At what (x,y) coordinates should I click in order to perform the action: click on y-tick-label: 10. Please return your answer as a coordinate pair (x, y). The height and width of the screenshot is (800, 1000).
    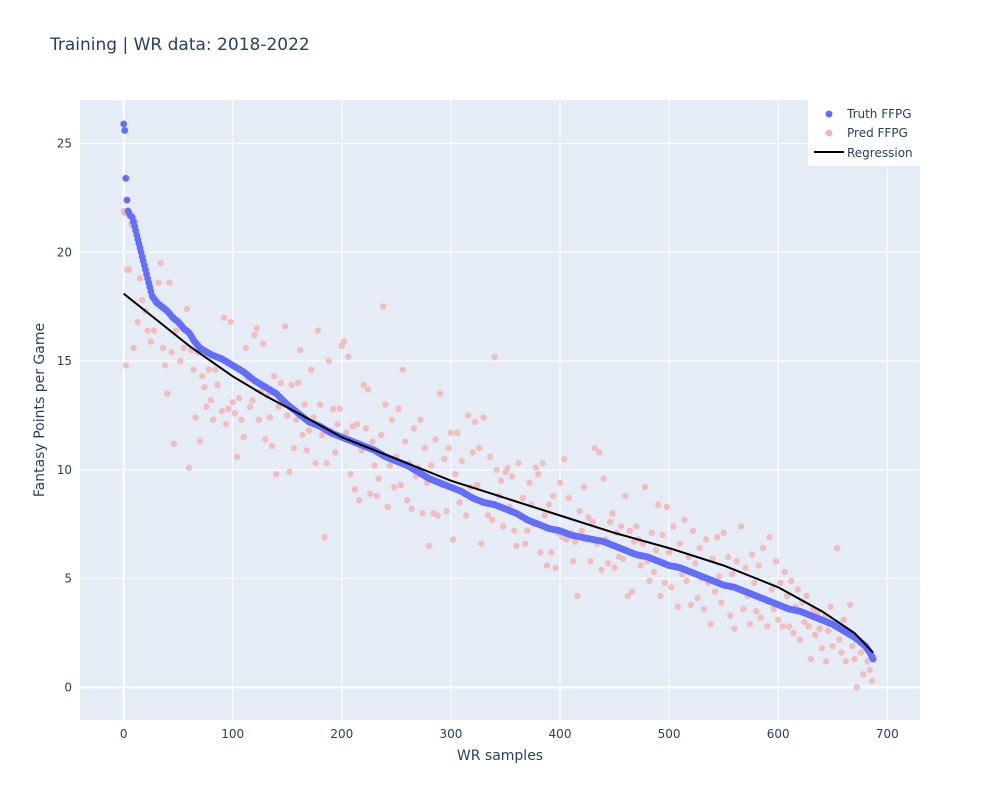
    Looking at the image, I should click on (64, 470).